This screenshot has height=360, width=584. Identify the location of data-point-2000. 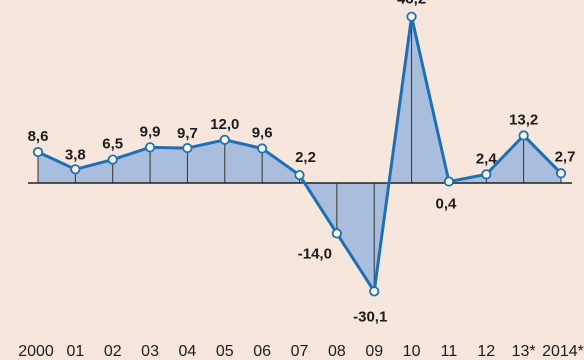
(38, 152).